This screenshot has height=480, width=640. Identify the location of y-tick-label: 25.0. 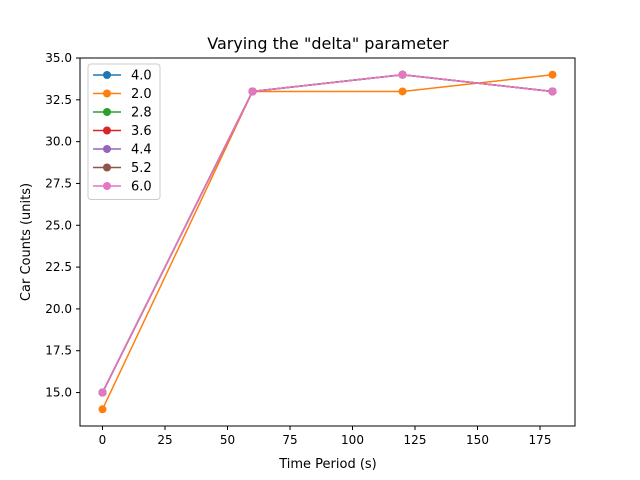
(58, 225).